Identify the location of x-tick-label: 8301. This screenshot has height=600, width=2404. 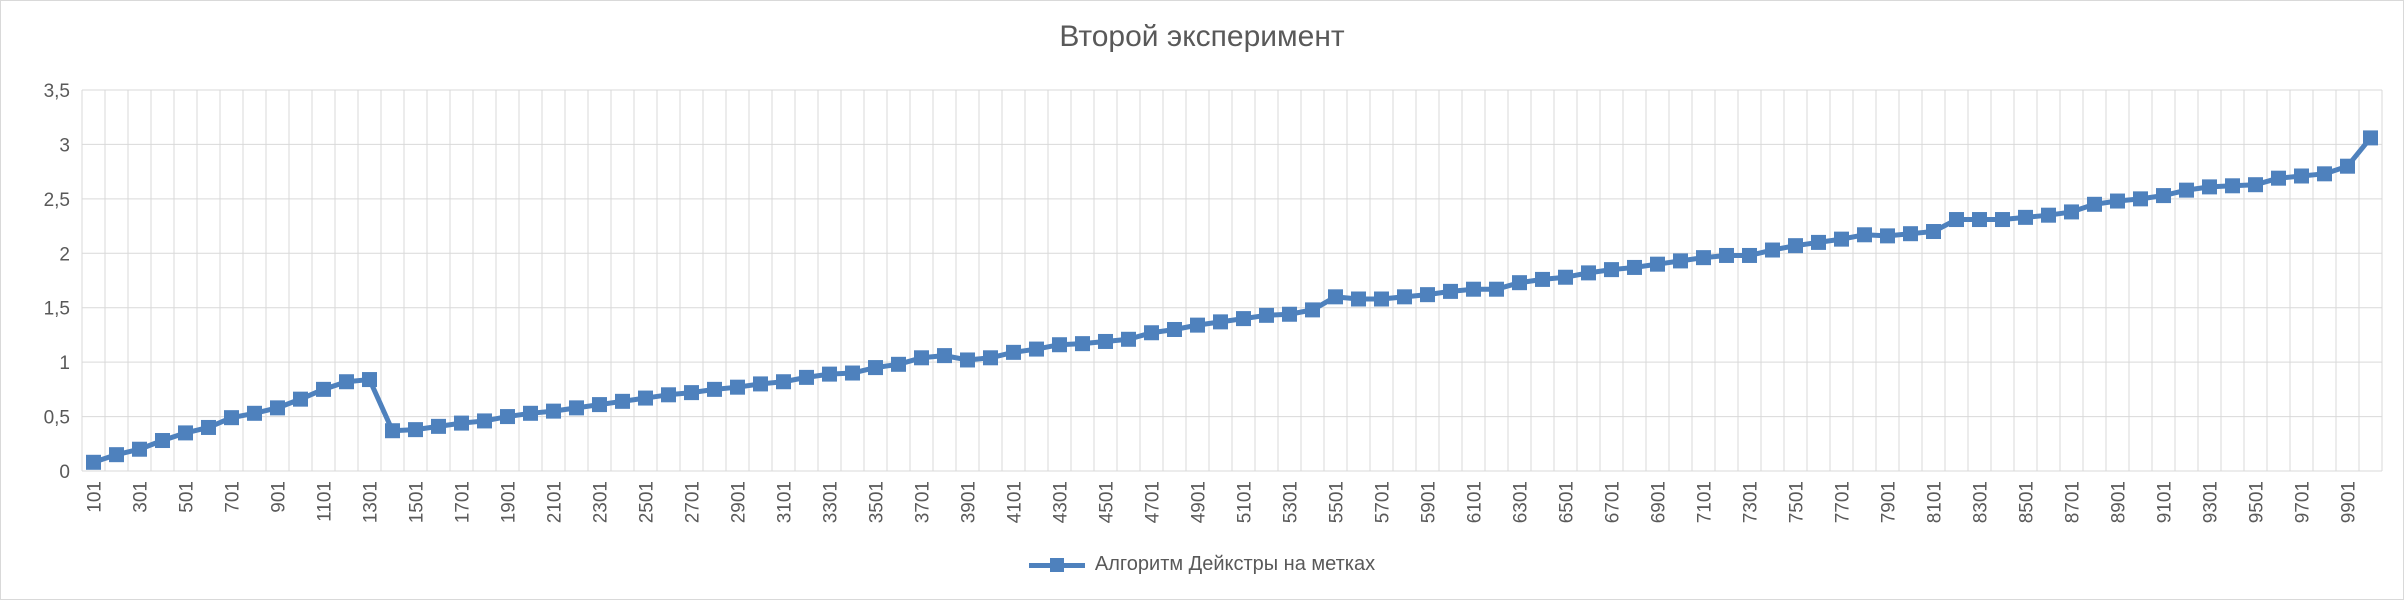
(1981, 502).